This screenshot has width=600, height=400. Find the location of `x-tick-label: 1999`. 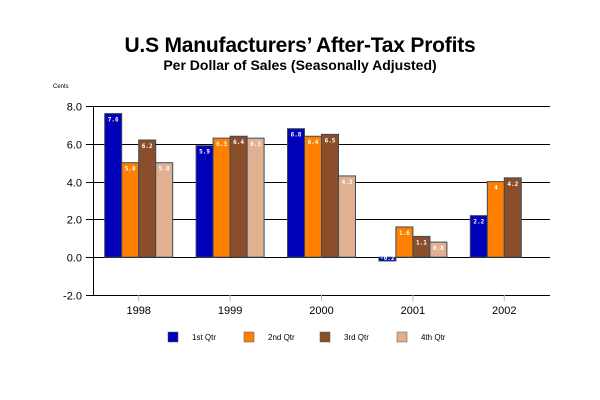

x-tick-label: 1999 is located at coordinates (230, 311).